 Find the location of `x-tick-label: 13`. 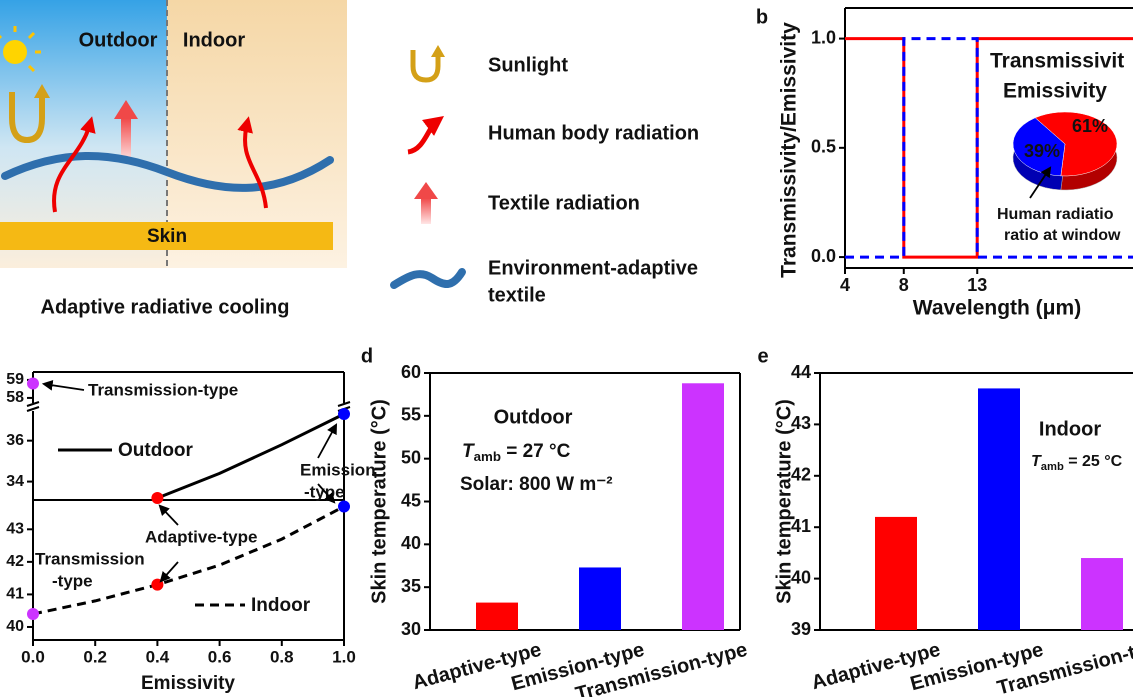

x-tick-label: 13 is located at coordinates (977, 285).